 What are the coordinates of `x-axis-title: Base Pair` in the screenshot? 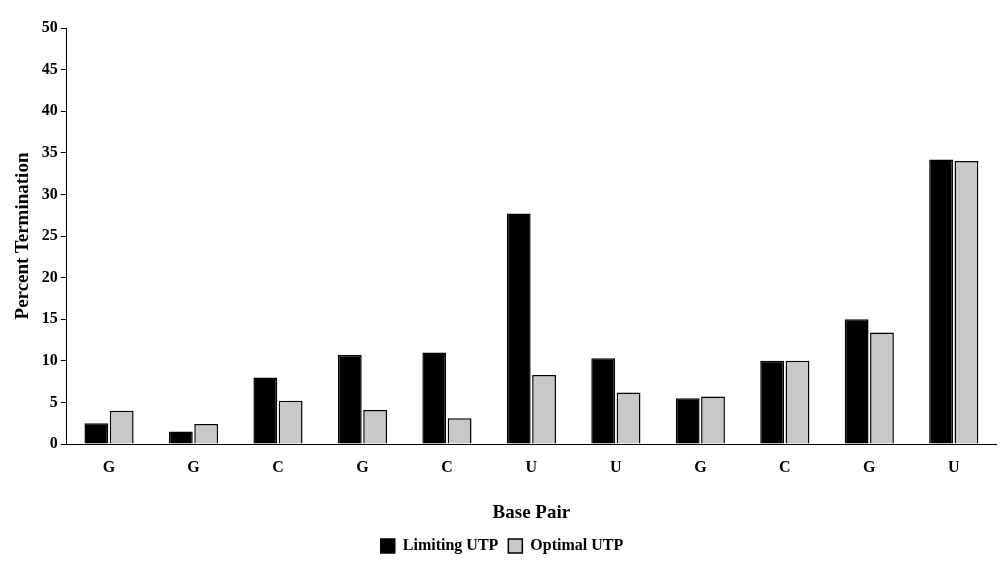 It's located at (531, 511).